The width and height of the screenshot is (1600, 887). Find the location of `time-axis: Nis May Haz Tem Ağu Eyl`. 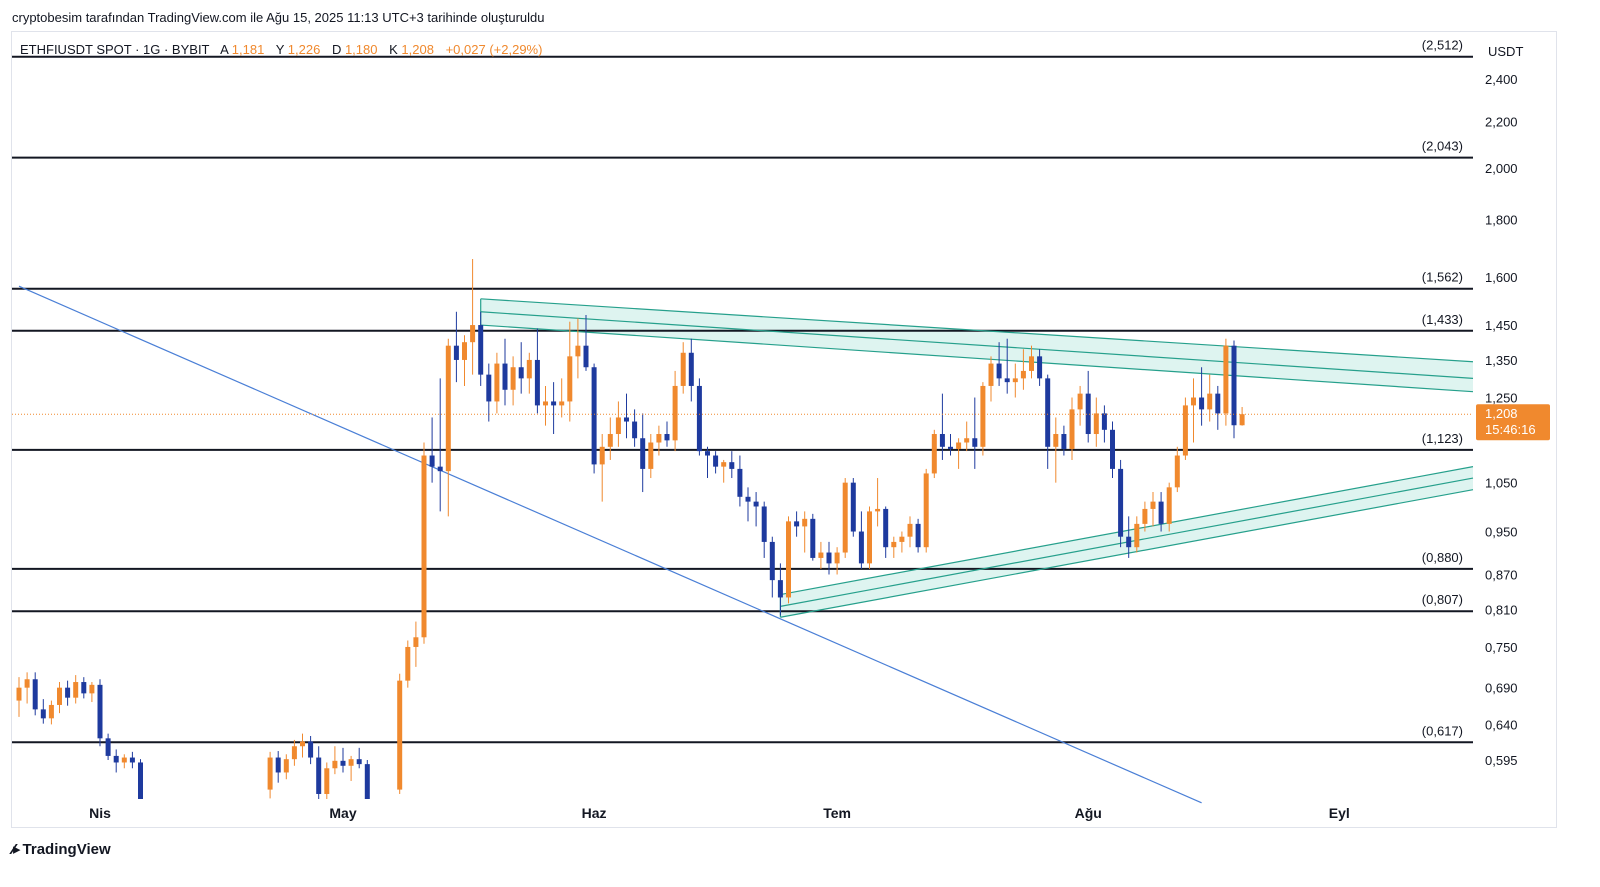

time-axis: Nis May Haz Tem Ağu Eyl is located at coordinates (719, 813).